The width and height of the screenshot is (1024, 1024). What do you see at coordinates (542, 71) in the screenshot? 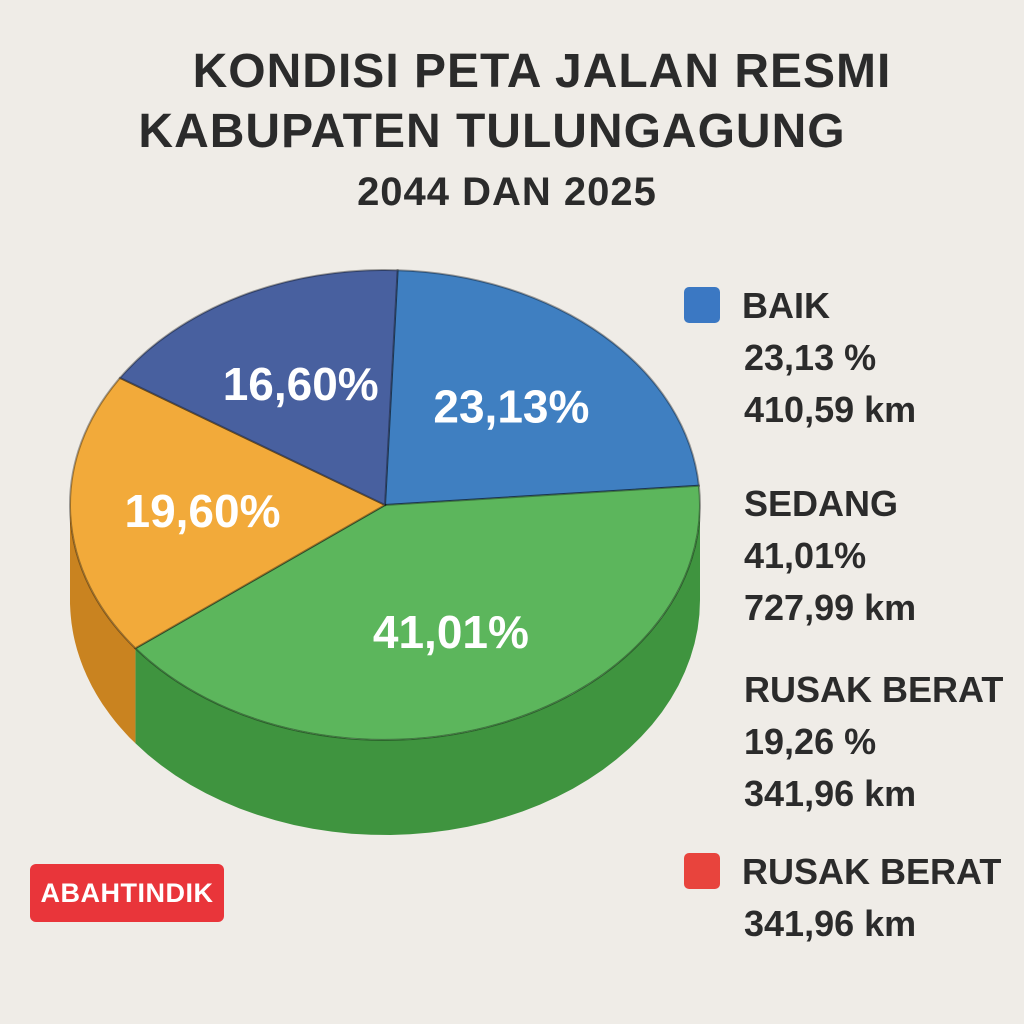
I see `chart-title-line-1: KONDISI PETA JALAN RESMI` at bounding box center [542, 71].